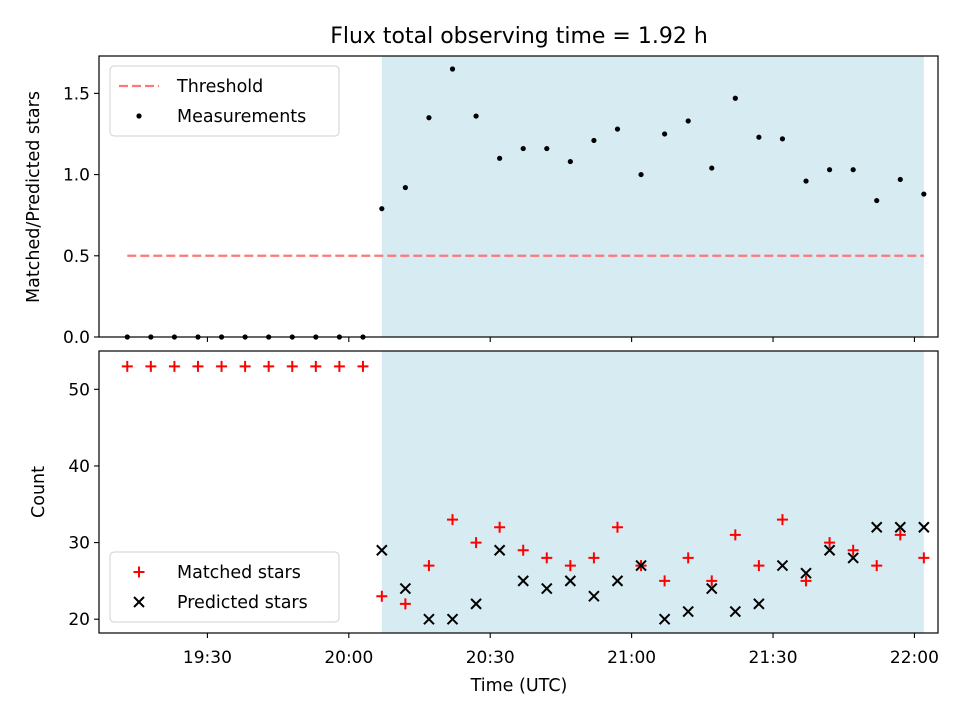  What do you see at coordinates (241, 117) in the screenshot?
I see `legend-label: Measurements` at bounding box center [241, 117].